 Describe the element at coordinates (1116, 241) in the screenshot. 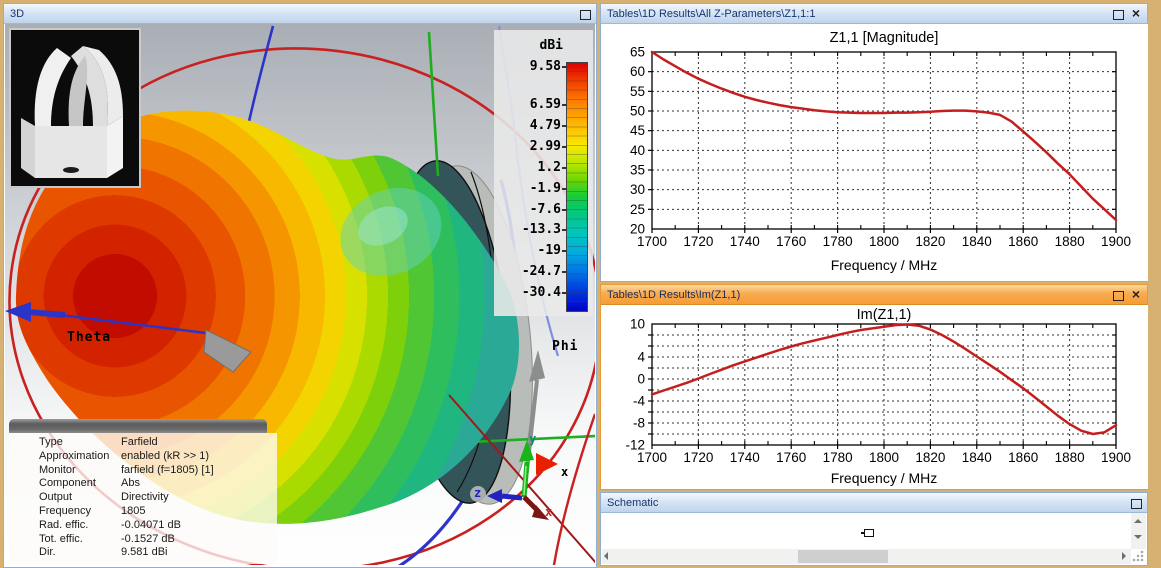

I see `svg-text: 1900` at that location.